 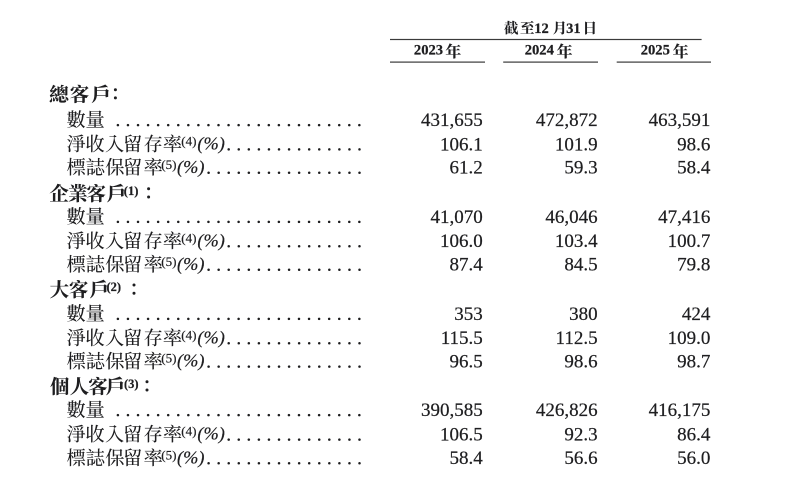 I want to click on svg-text: (3), so click(x=131, y=384).